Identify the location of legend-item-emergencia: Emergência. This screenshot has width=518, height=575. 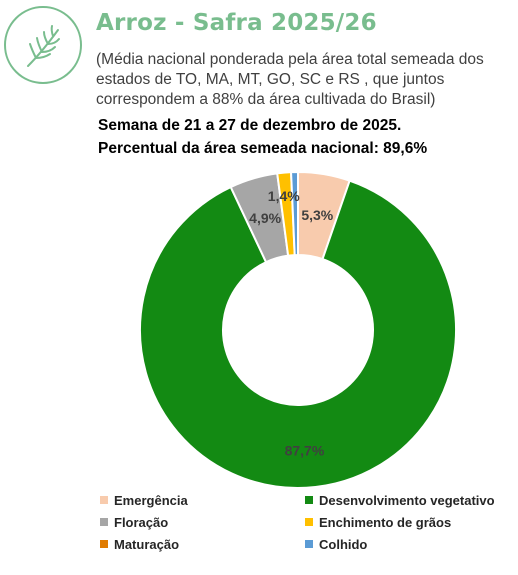
(202, 500).